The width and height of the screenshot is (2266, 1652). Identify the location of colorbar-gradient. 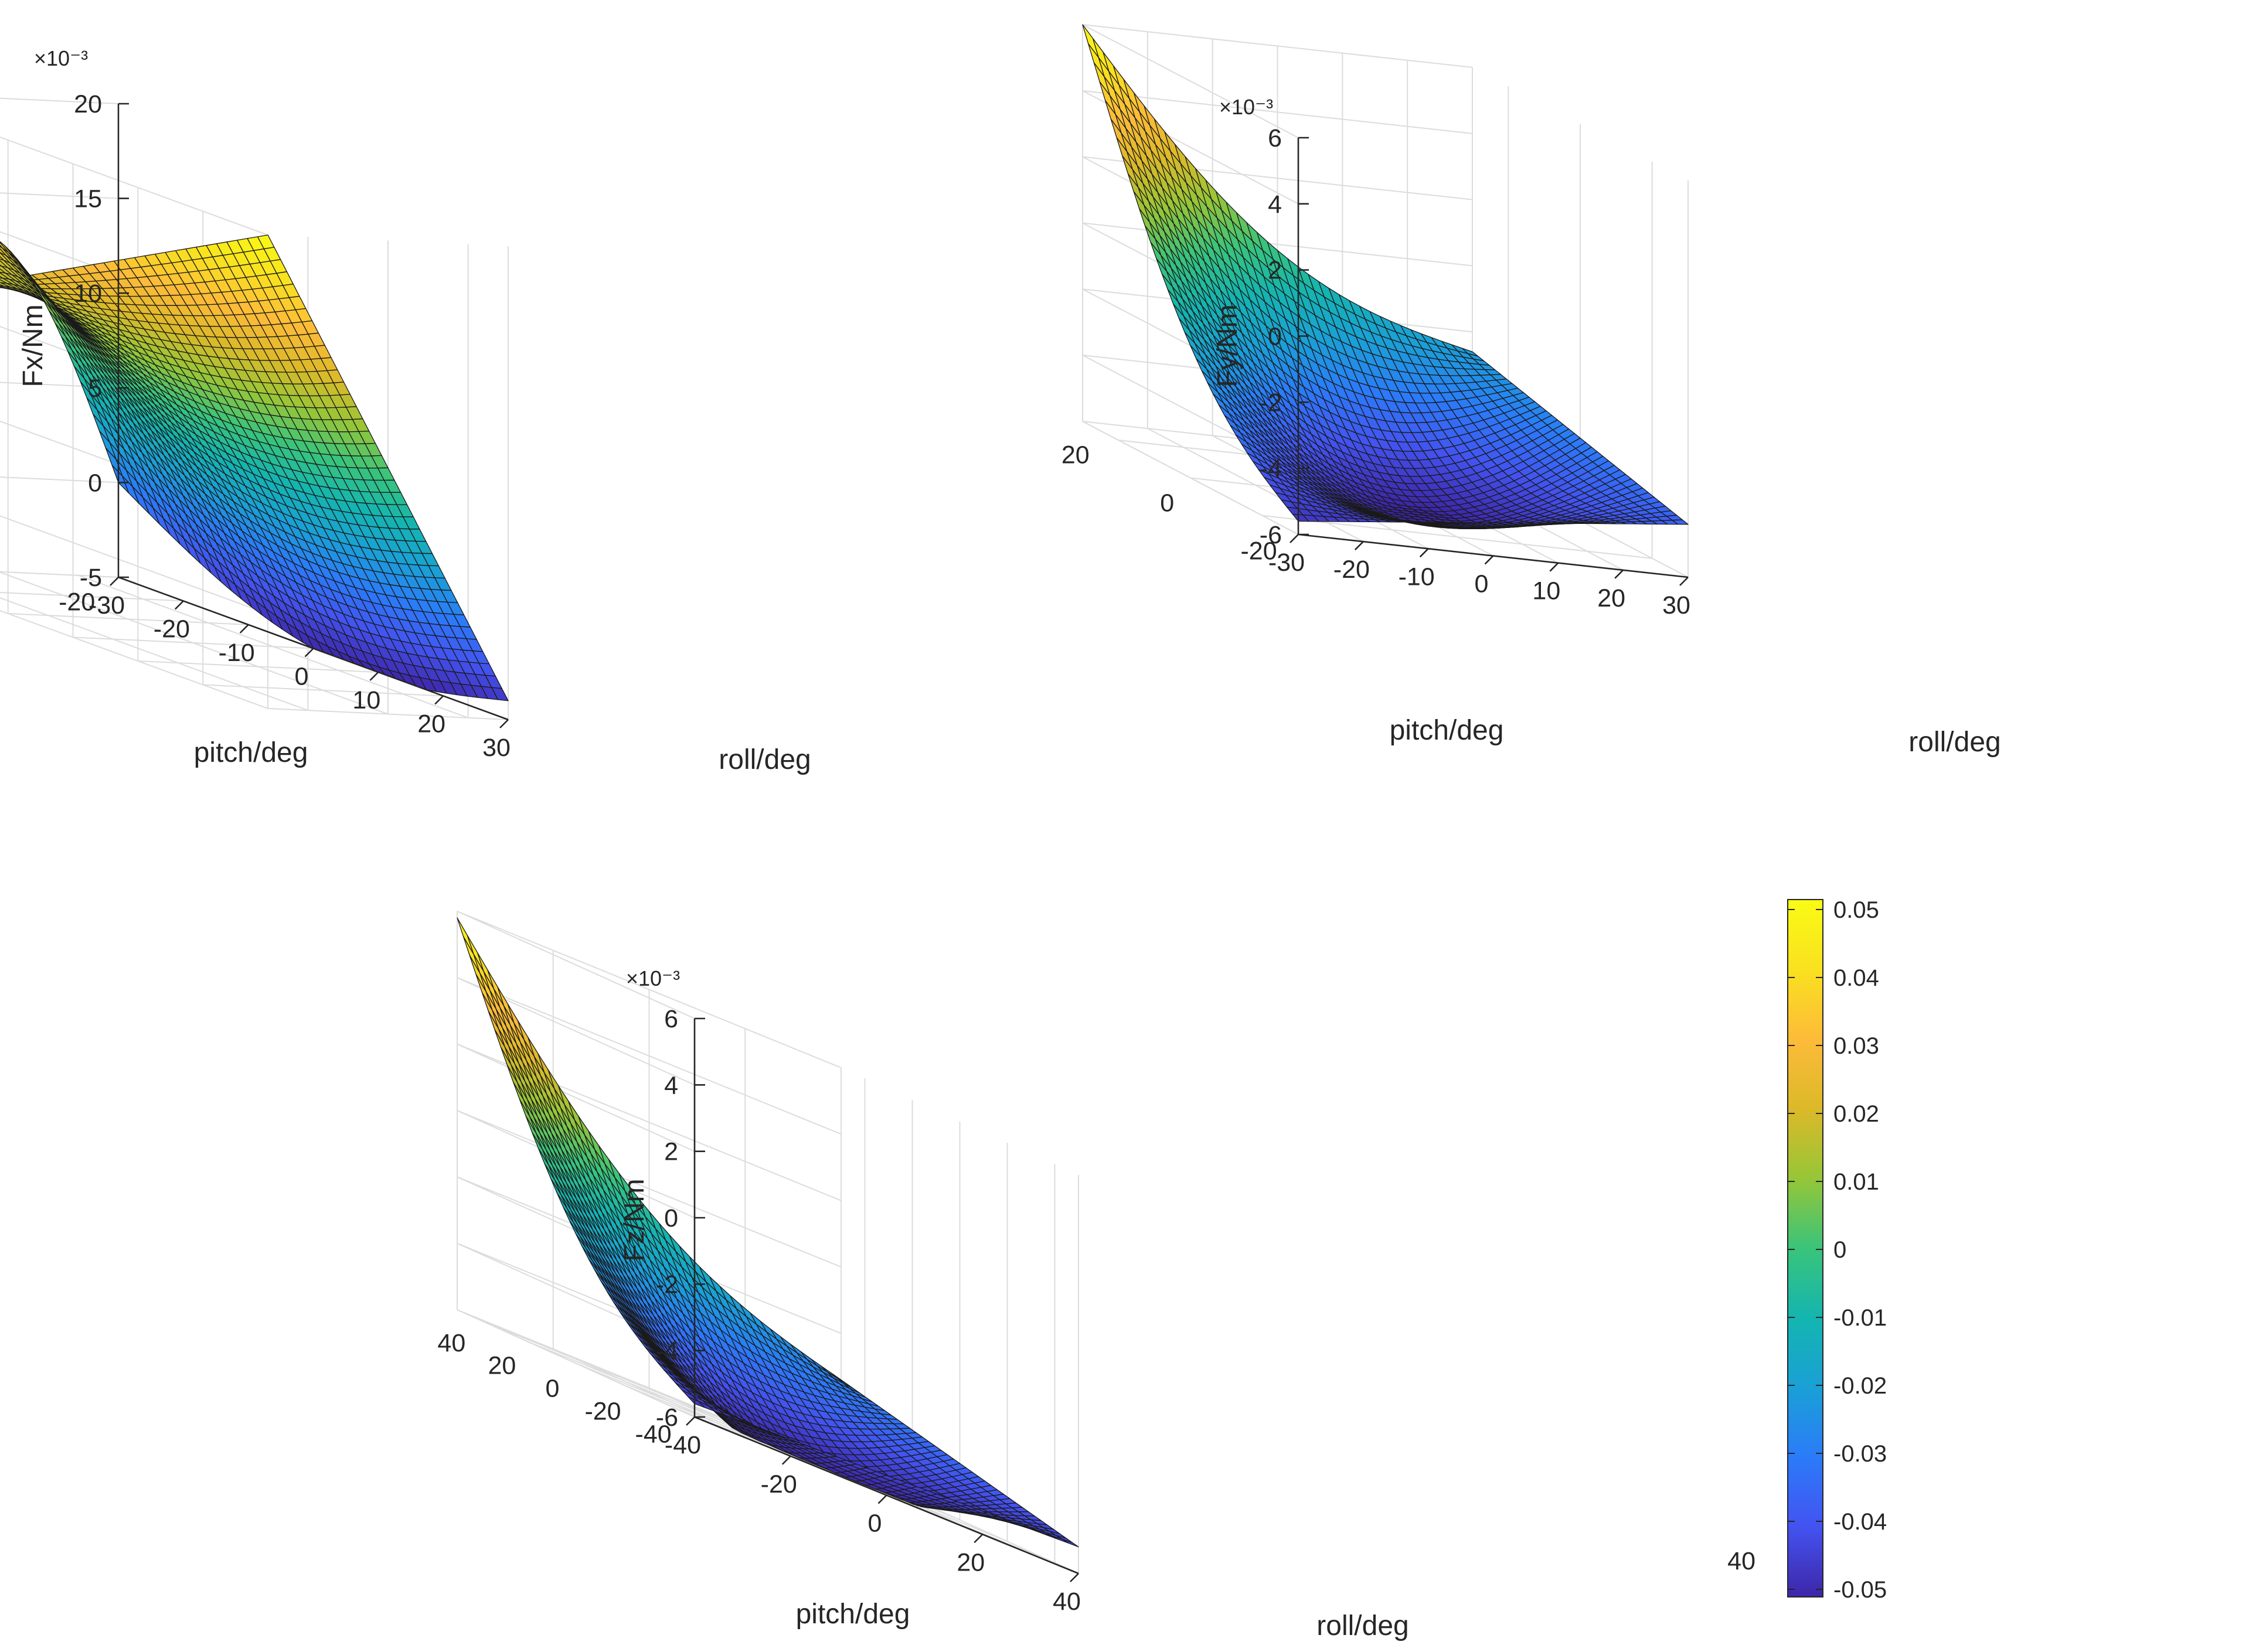
(1805, 1248).